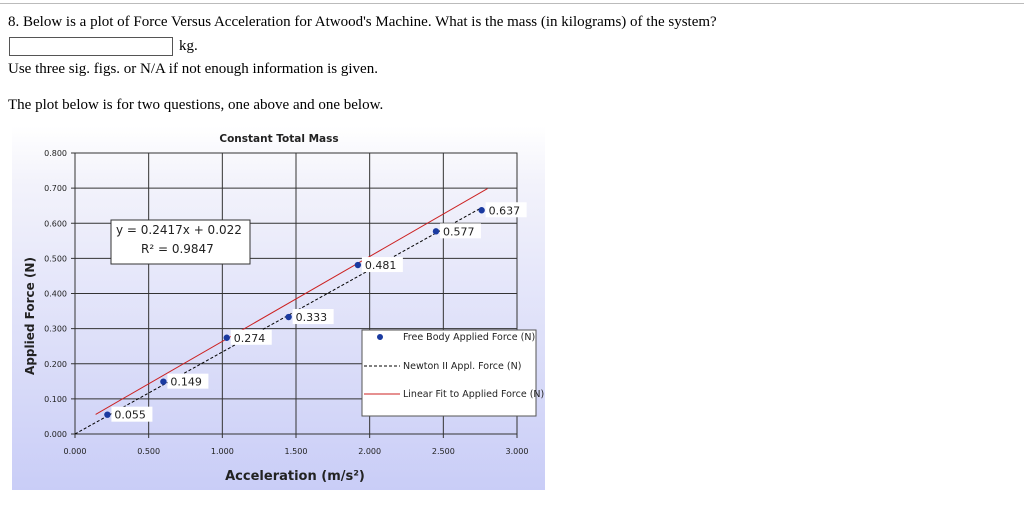  I want to click on data-label: 0.149, so click(186, 382).